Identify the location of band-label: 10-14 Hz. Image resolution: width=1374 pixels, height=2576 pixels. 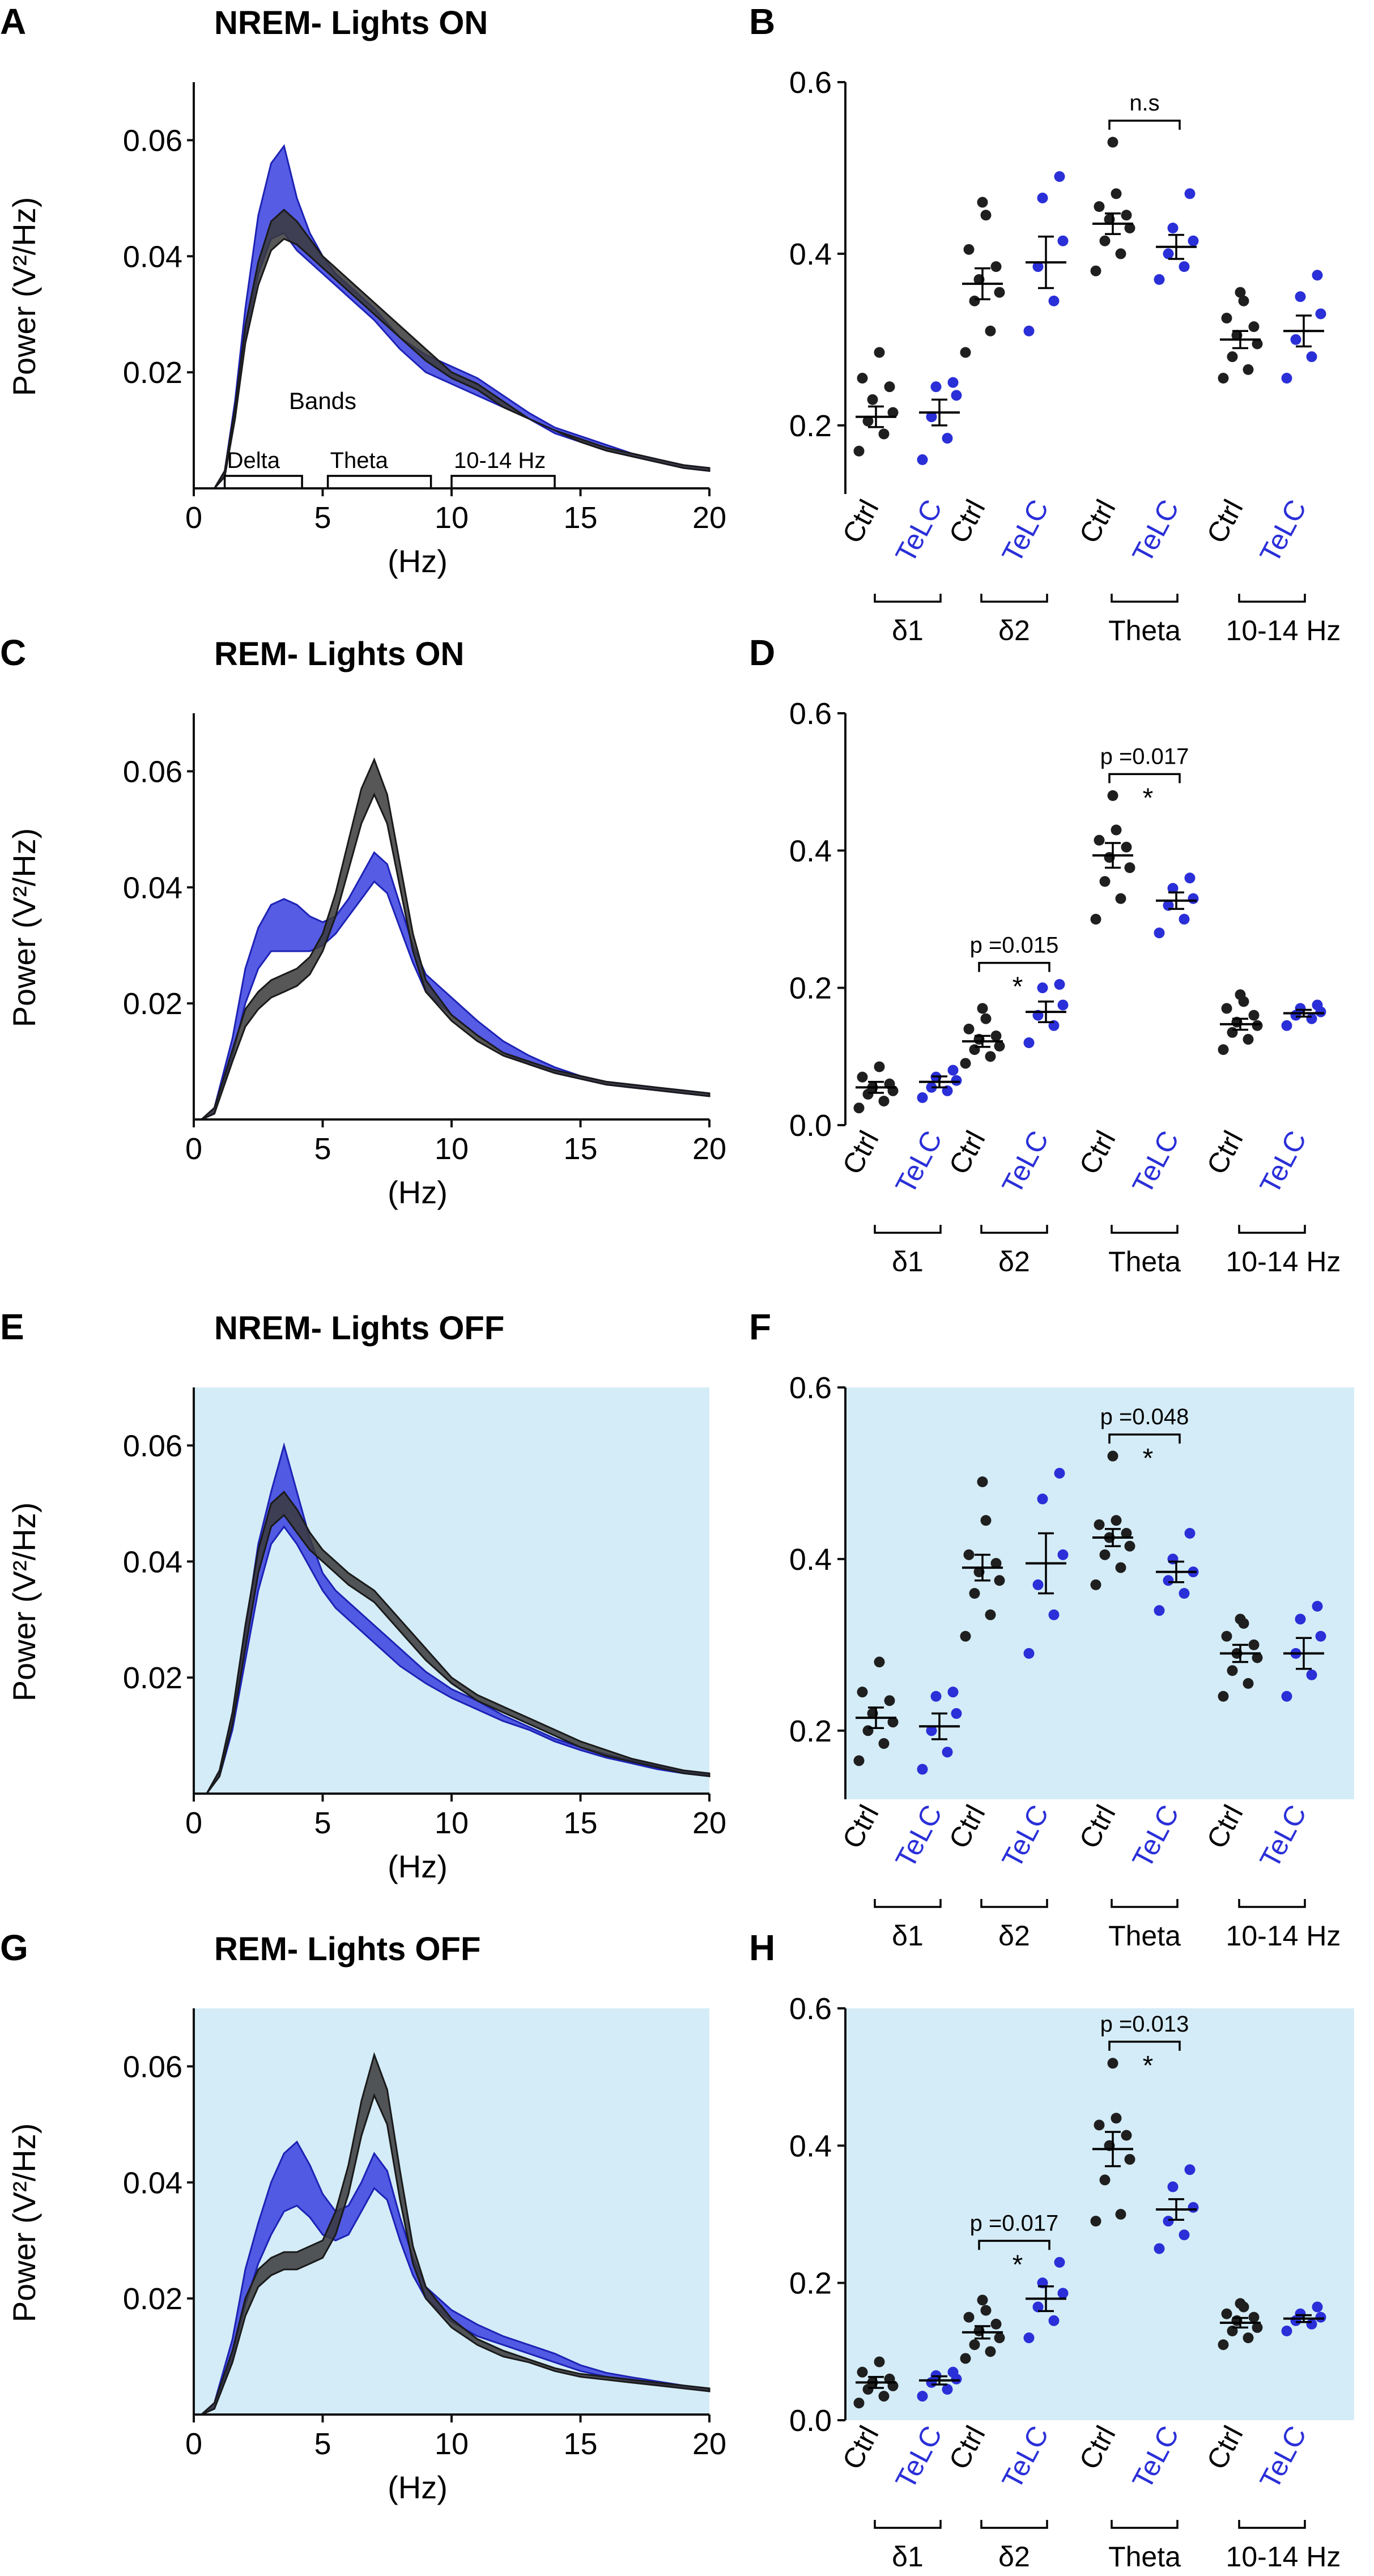
(1284, 631).